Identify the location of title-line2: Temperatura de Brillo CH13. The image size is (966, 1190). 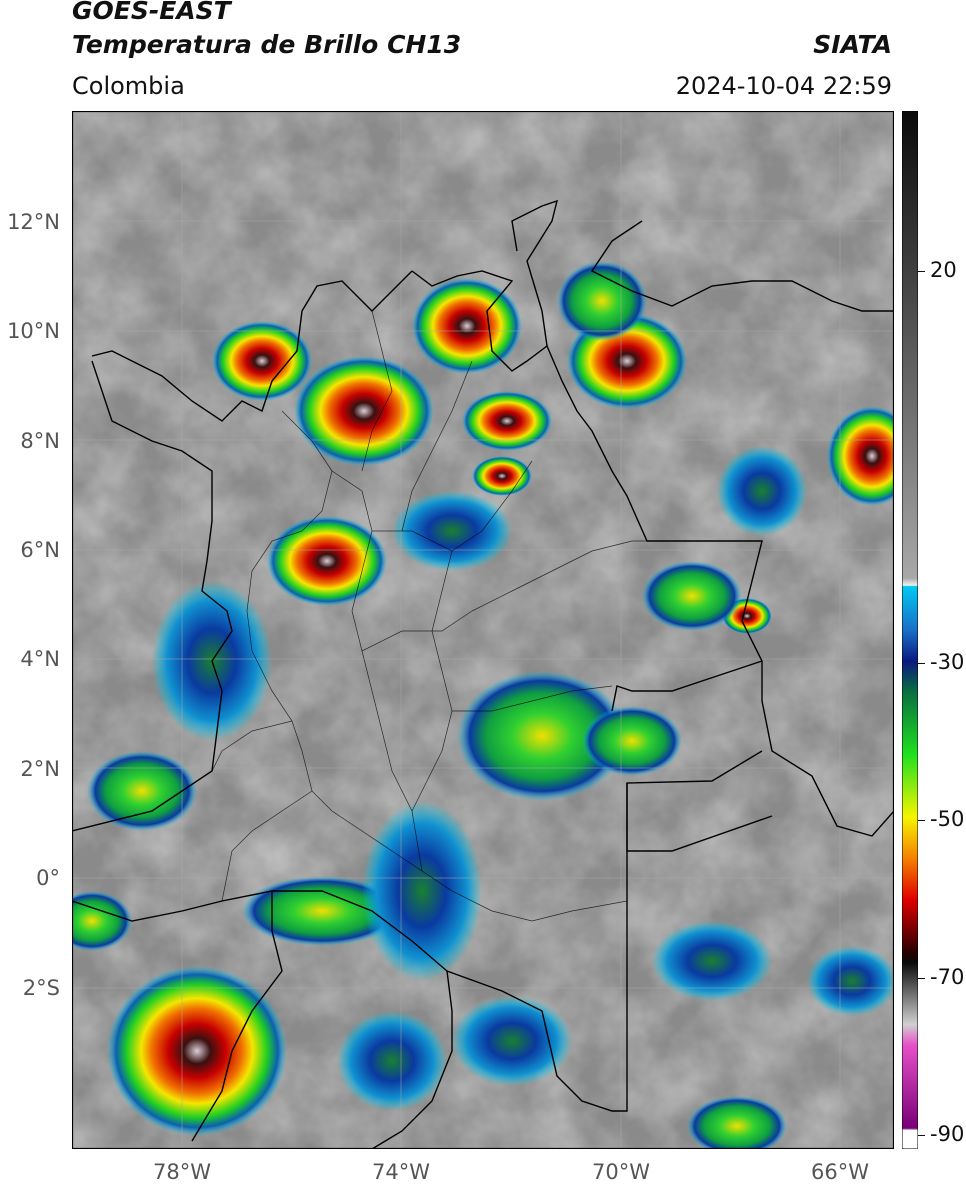
(267, 44).